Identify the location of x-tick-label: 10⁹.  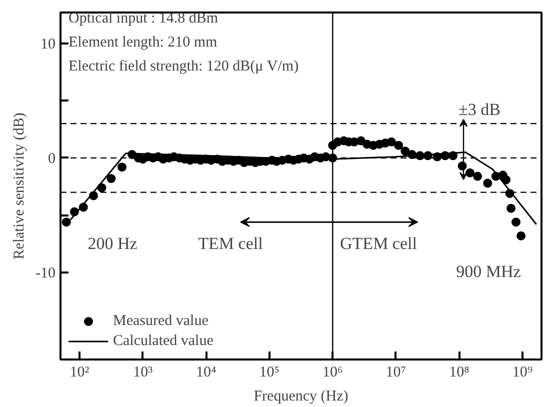
(522, 372).